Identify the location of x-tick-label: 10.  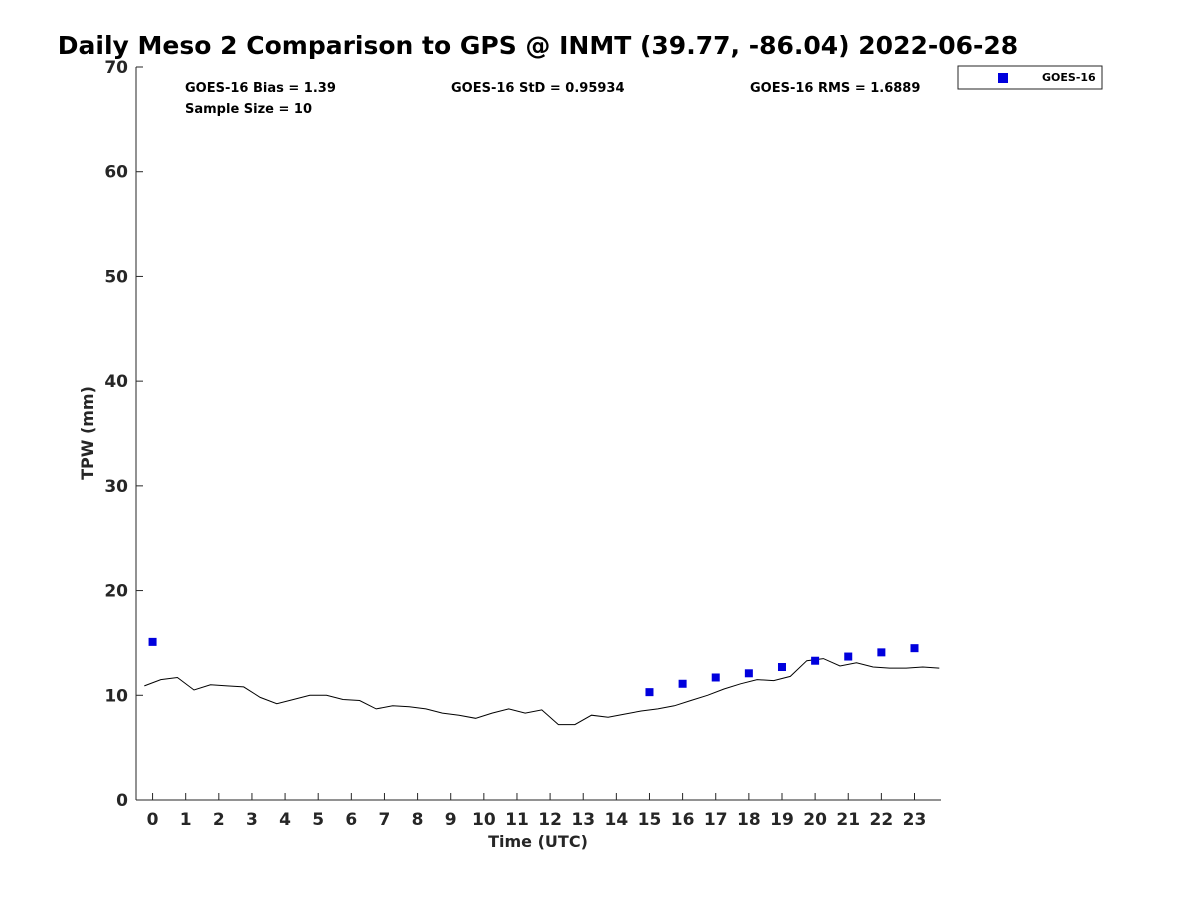
(484, 820).